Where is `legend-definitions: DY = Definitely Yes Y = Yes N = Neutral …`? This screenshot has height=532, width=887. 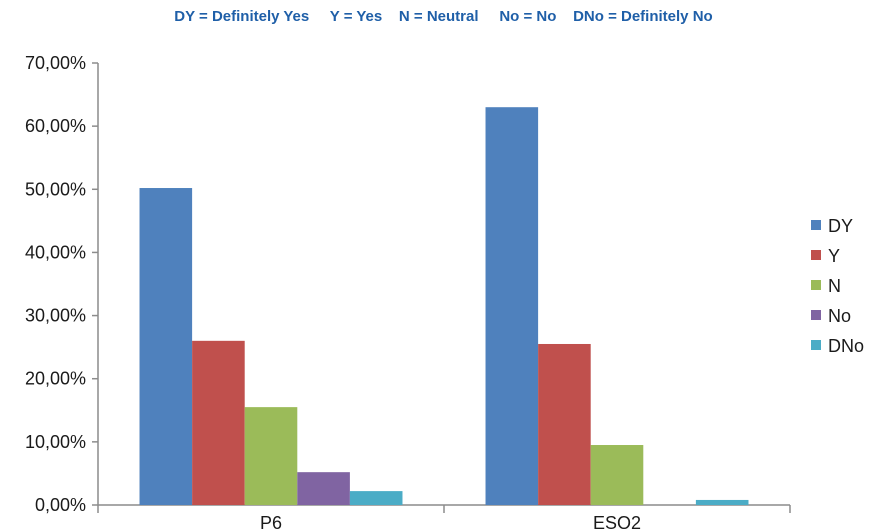
legend-definitions: DY = Definitely Yes Y = Yes N = Neutral … is located at coordinates (443, 16).